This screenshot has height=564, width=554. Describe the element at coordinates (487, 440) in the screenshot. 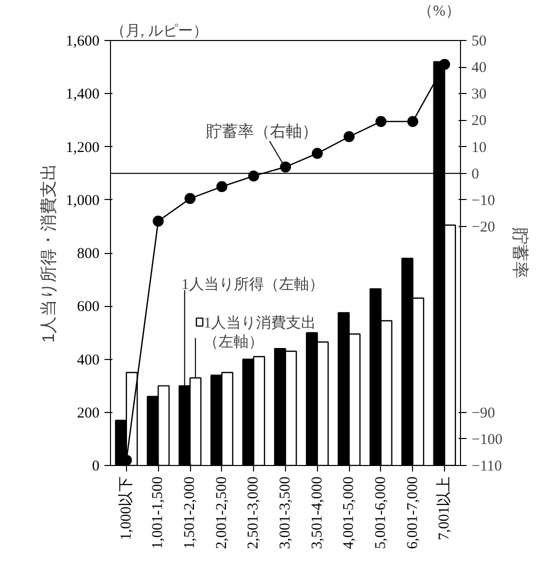

I see `y2-tick-label: −100` at that location.